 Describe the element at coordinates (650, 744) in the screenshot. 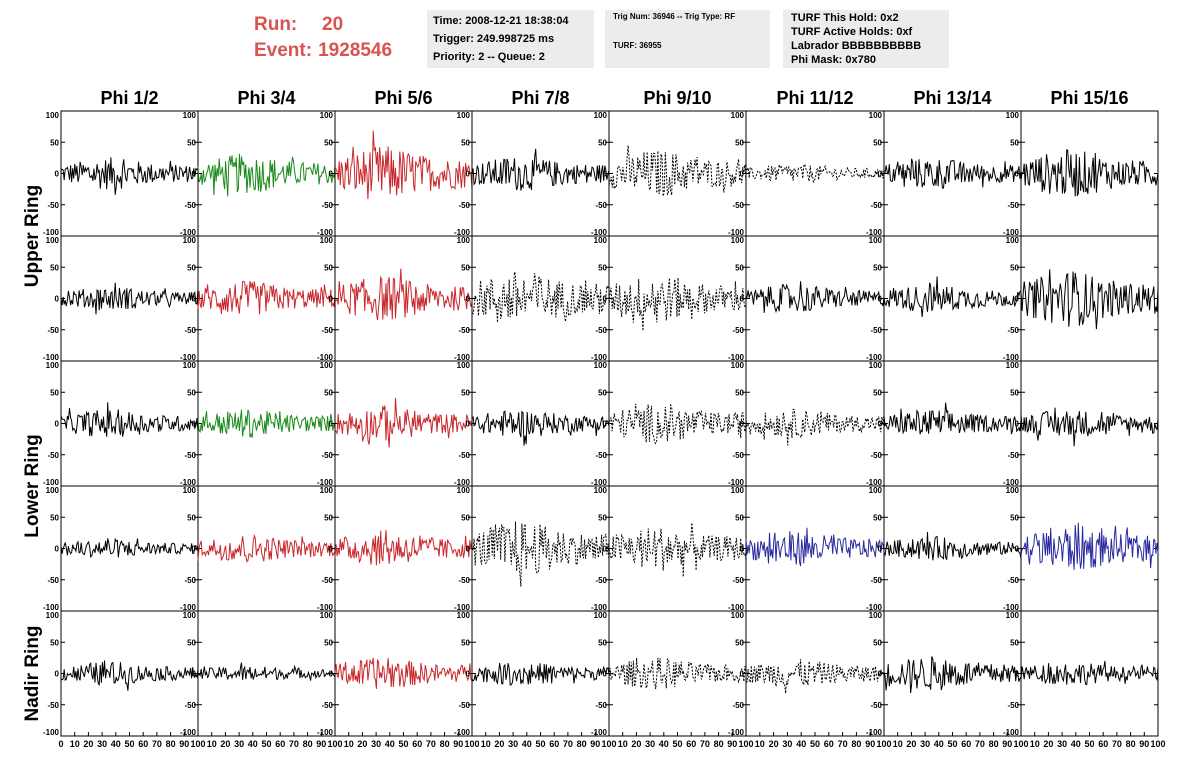

I see `x-tick-label: 30` at that location.